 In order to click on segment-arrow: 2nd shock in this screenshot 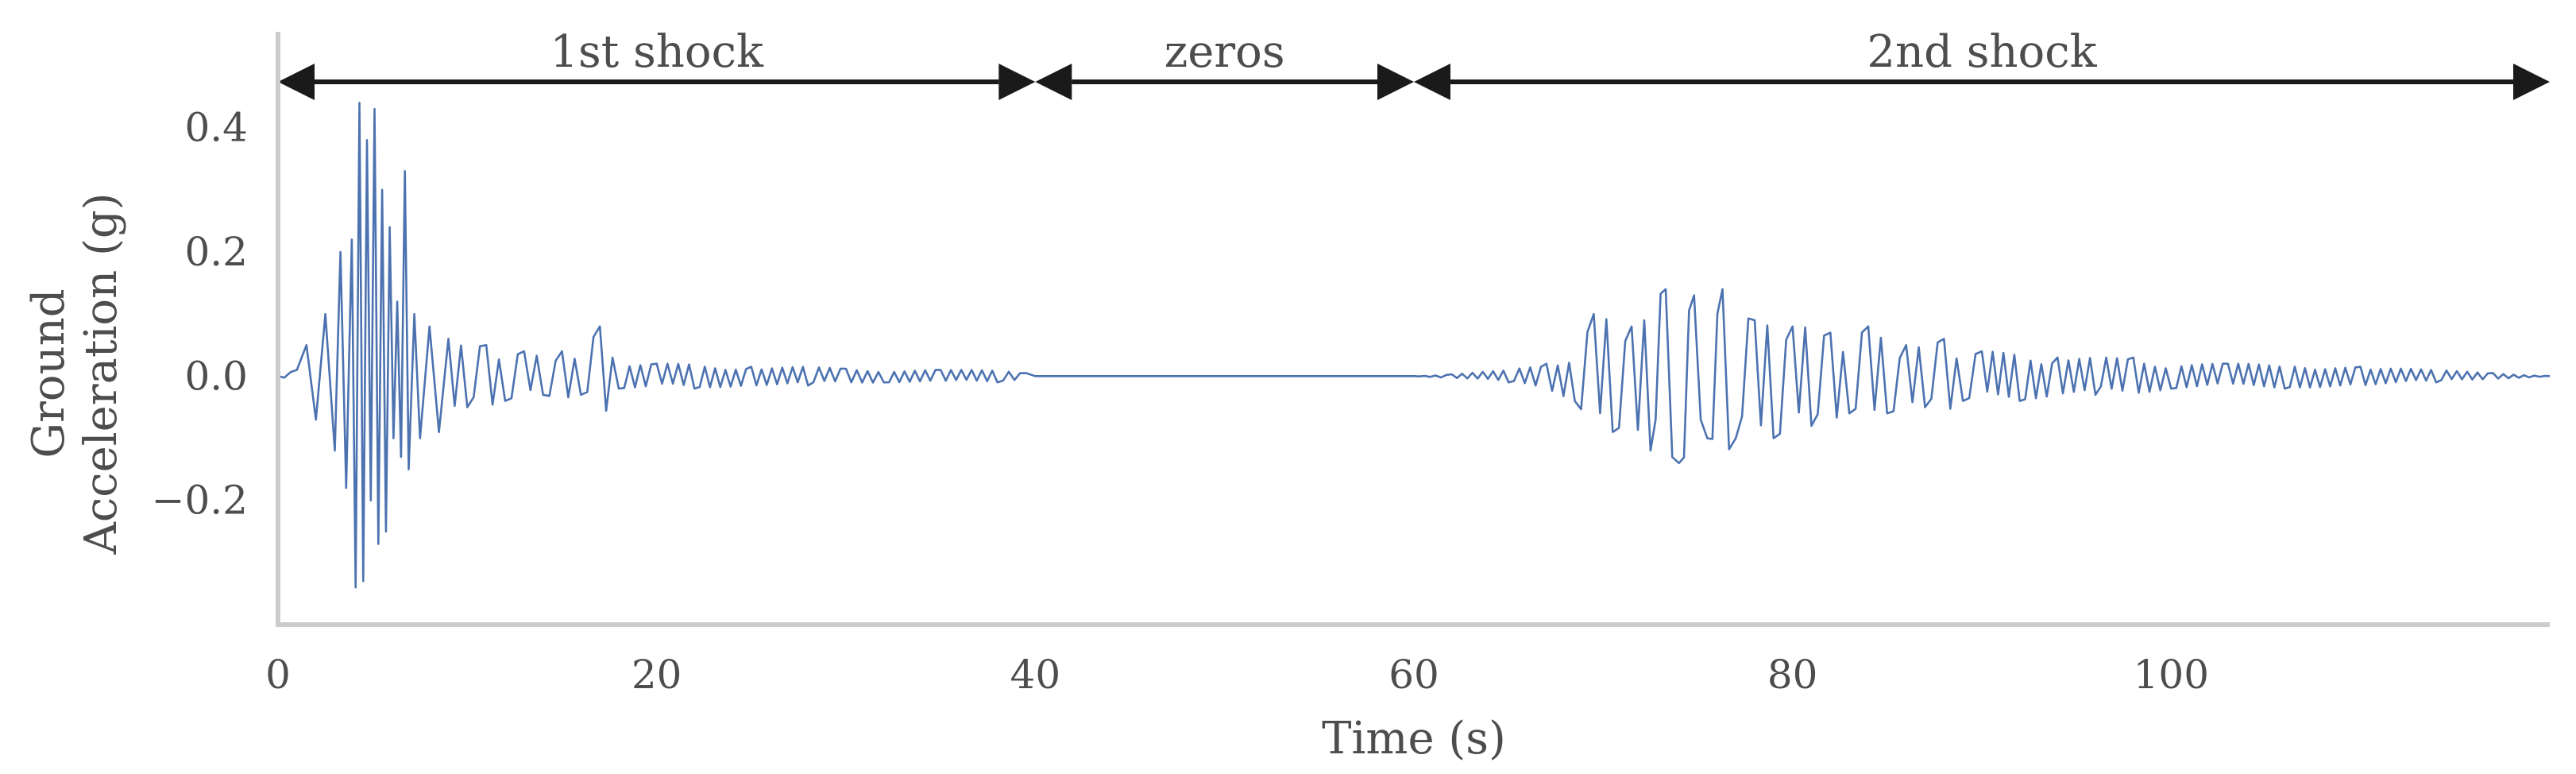, I will do `click(1982, 63)`.